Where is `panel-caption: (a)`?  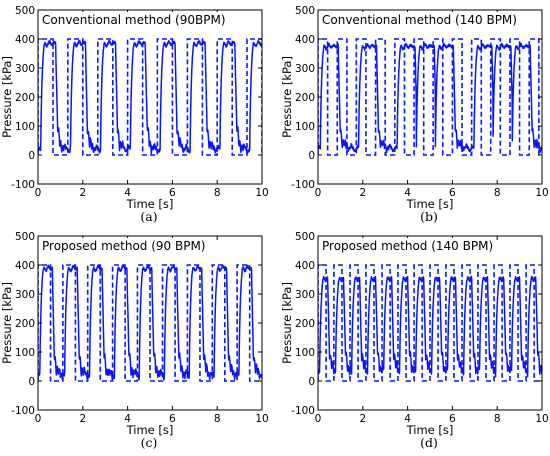 panel-caption: (a) is located at coordinates (148, 216).